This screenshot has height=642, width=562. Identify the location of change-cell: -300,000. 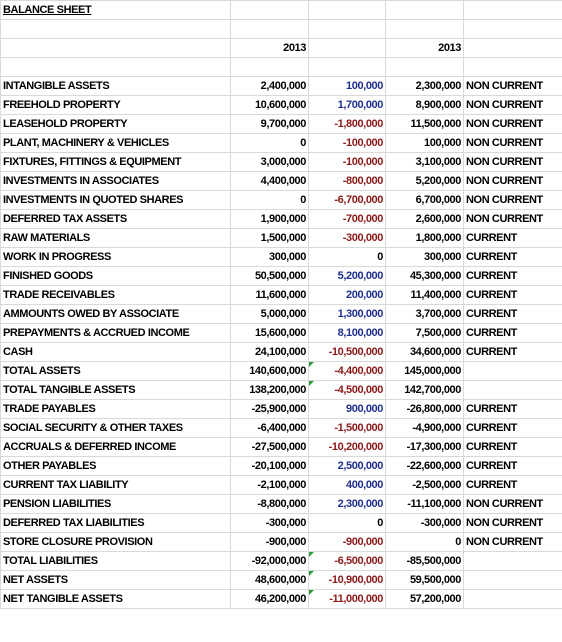
(347, 238).